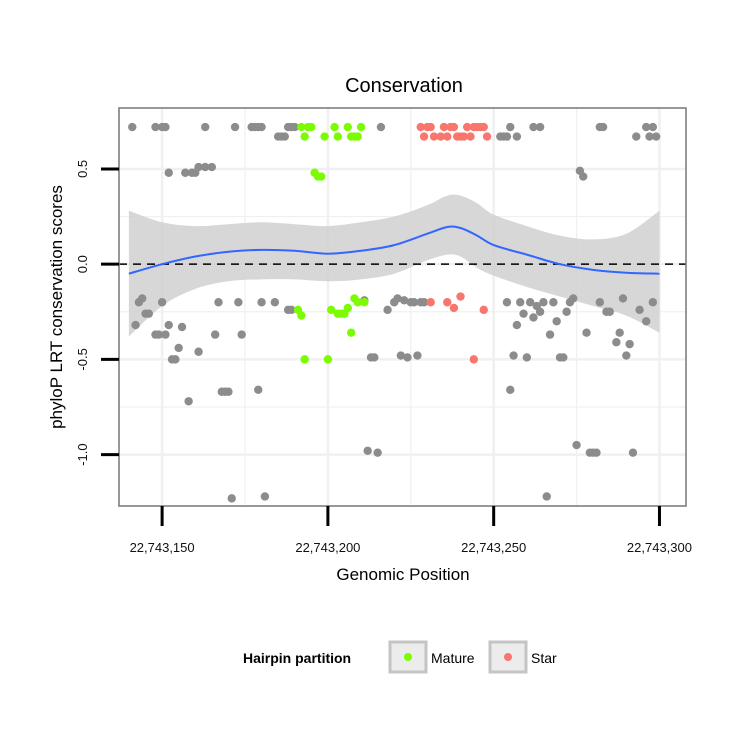 The height and width of the screenshot is (750, 750). Describe the element at coordinates (394, 250) in the screenshot. I see `smooth-trend-line` at that location.